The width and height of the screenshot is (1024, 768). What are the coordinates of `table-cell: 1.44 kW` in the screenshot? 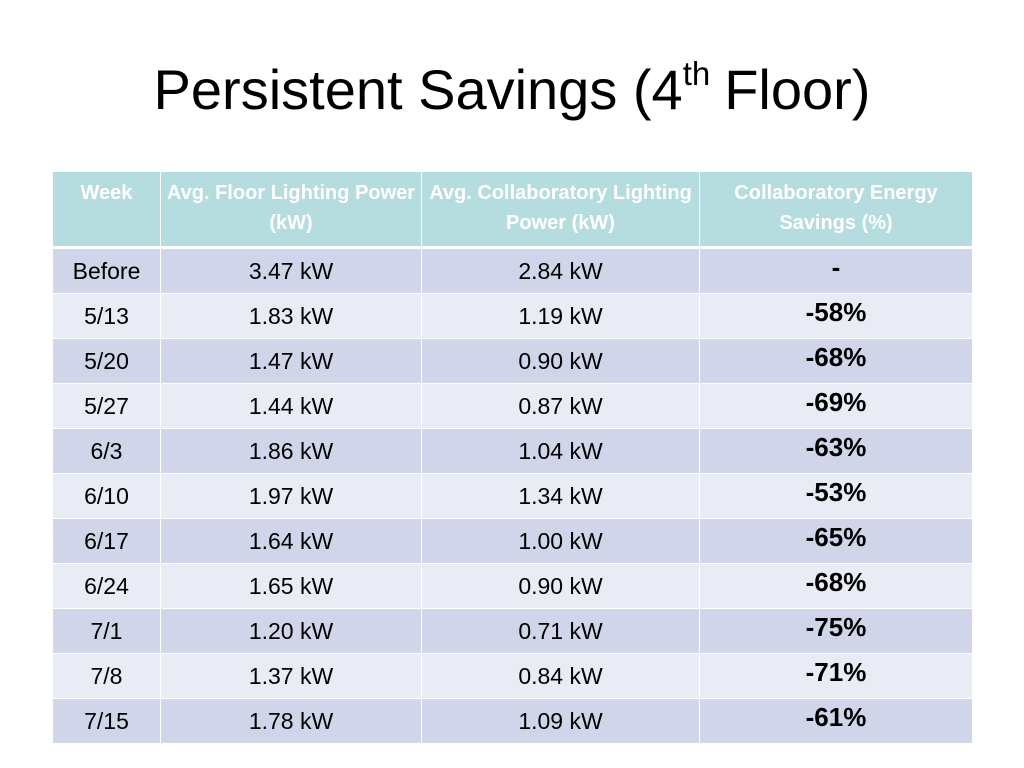 It's located at (291, 406).